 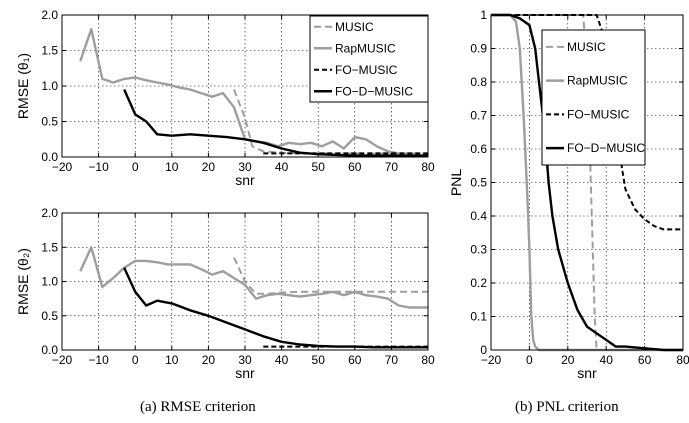 What do you see at coordinates (478, 49) in the screenshot?
I see `y-tick-label: 0.9` at bounding box center [478, 49].